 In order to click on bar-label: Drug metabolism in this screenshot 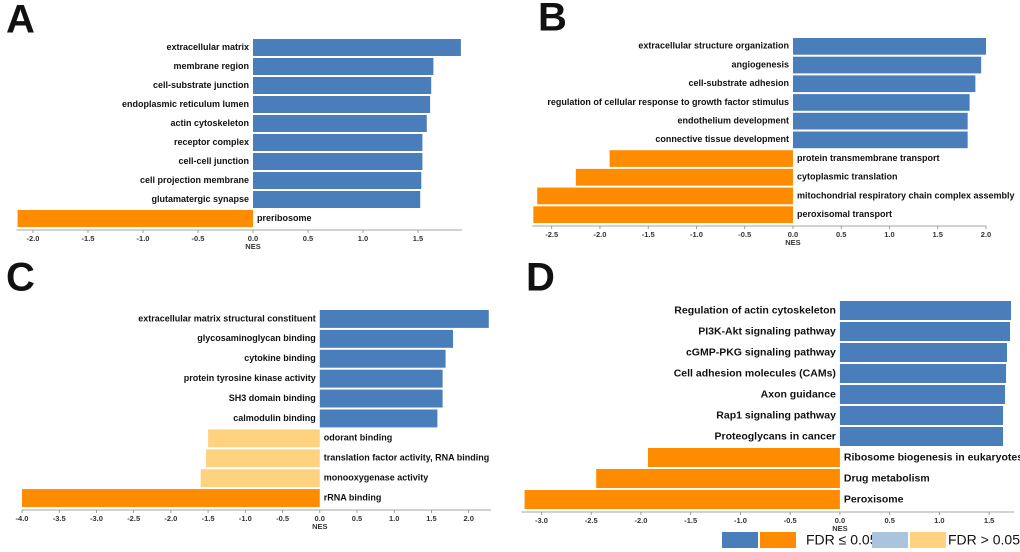, I will do `click(887, 478)`.